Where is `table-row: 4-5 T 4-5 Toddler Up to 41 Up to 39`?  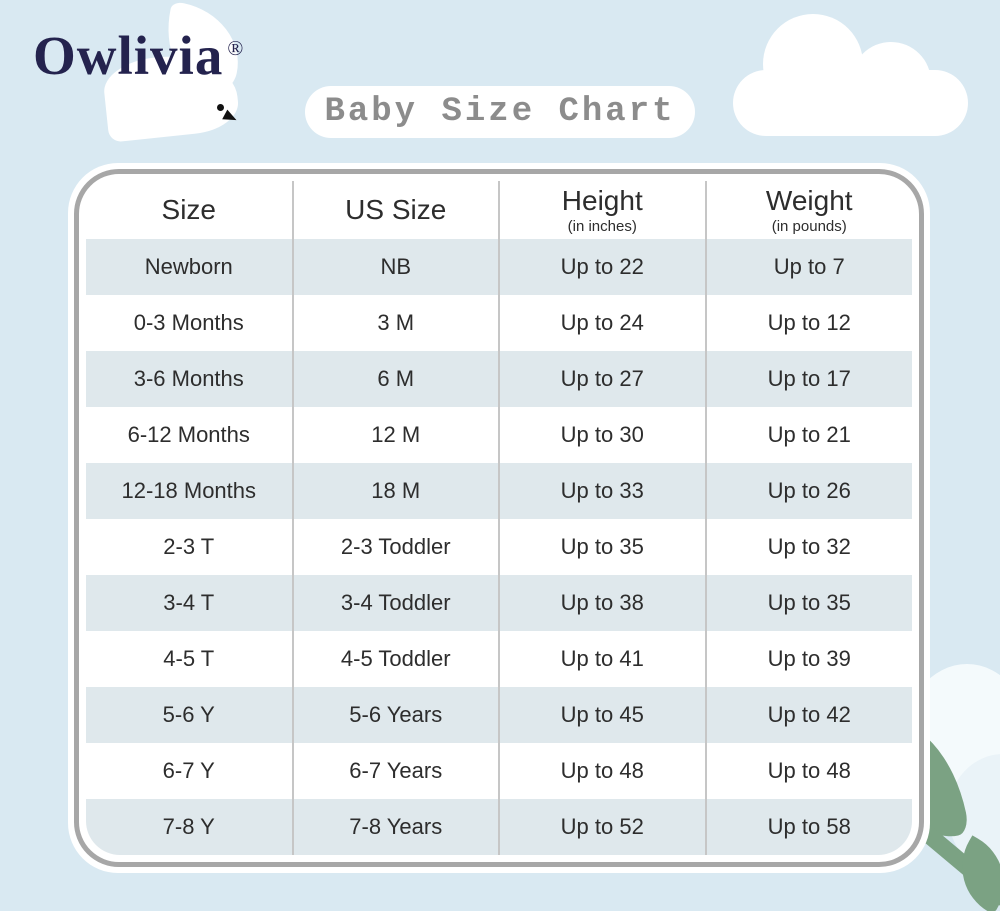
table-row: 4-5 T 4-5 Toddler Up to 41 Up to 39 is located at coordinates (499, 659).